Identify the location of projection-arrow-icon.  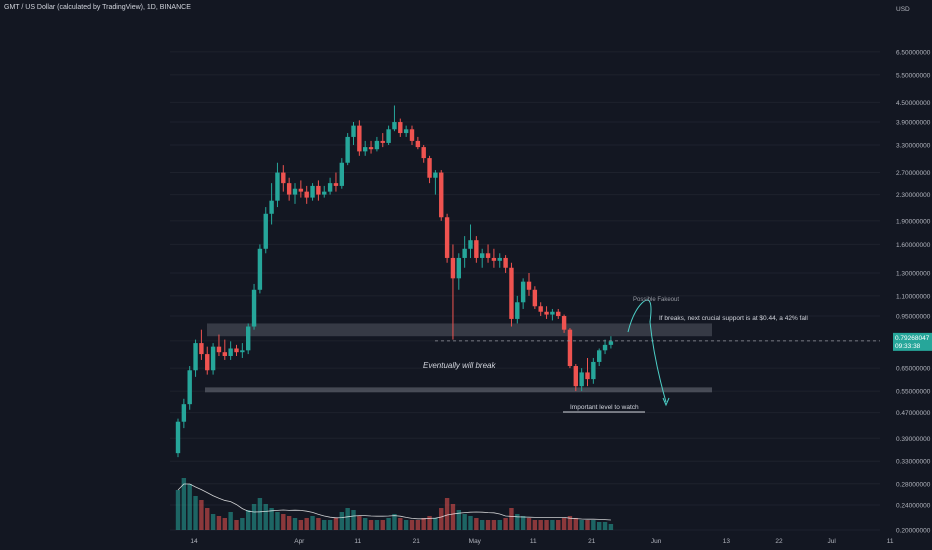
(666, 402).